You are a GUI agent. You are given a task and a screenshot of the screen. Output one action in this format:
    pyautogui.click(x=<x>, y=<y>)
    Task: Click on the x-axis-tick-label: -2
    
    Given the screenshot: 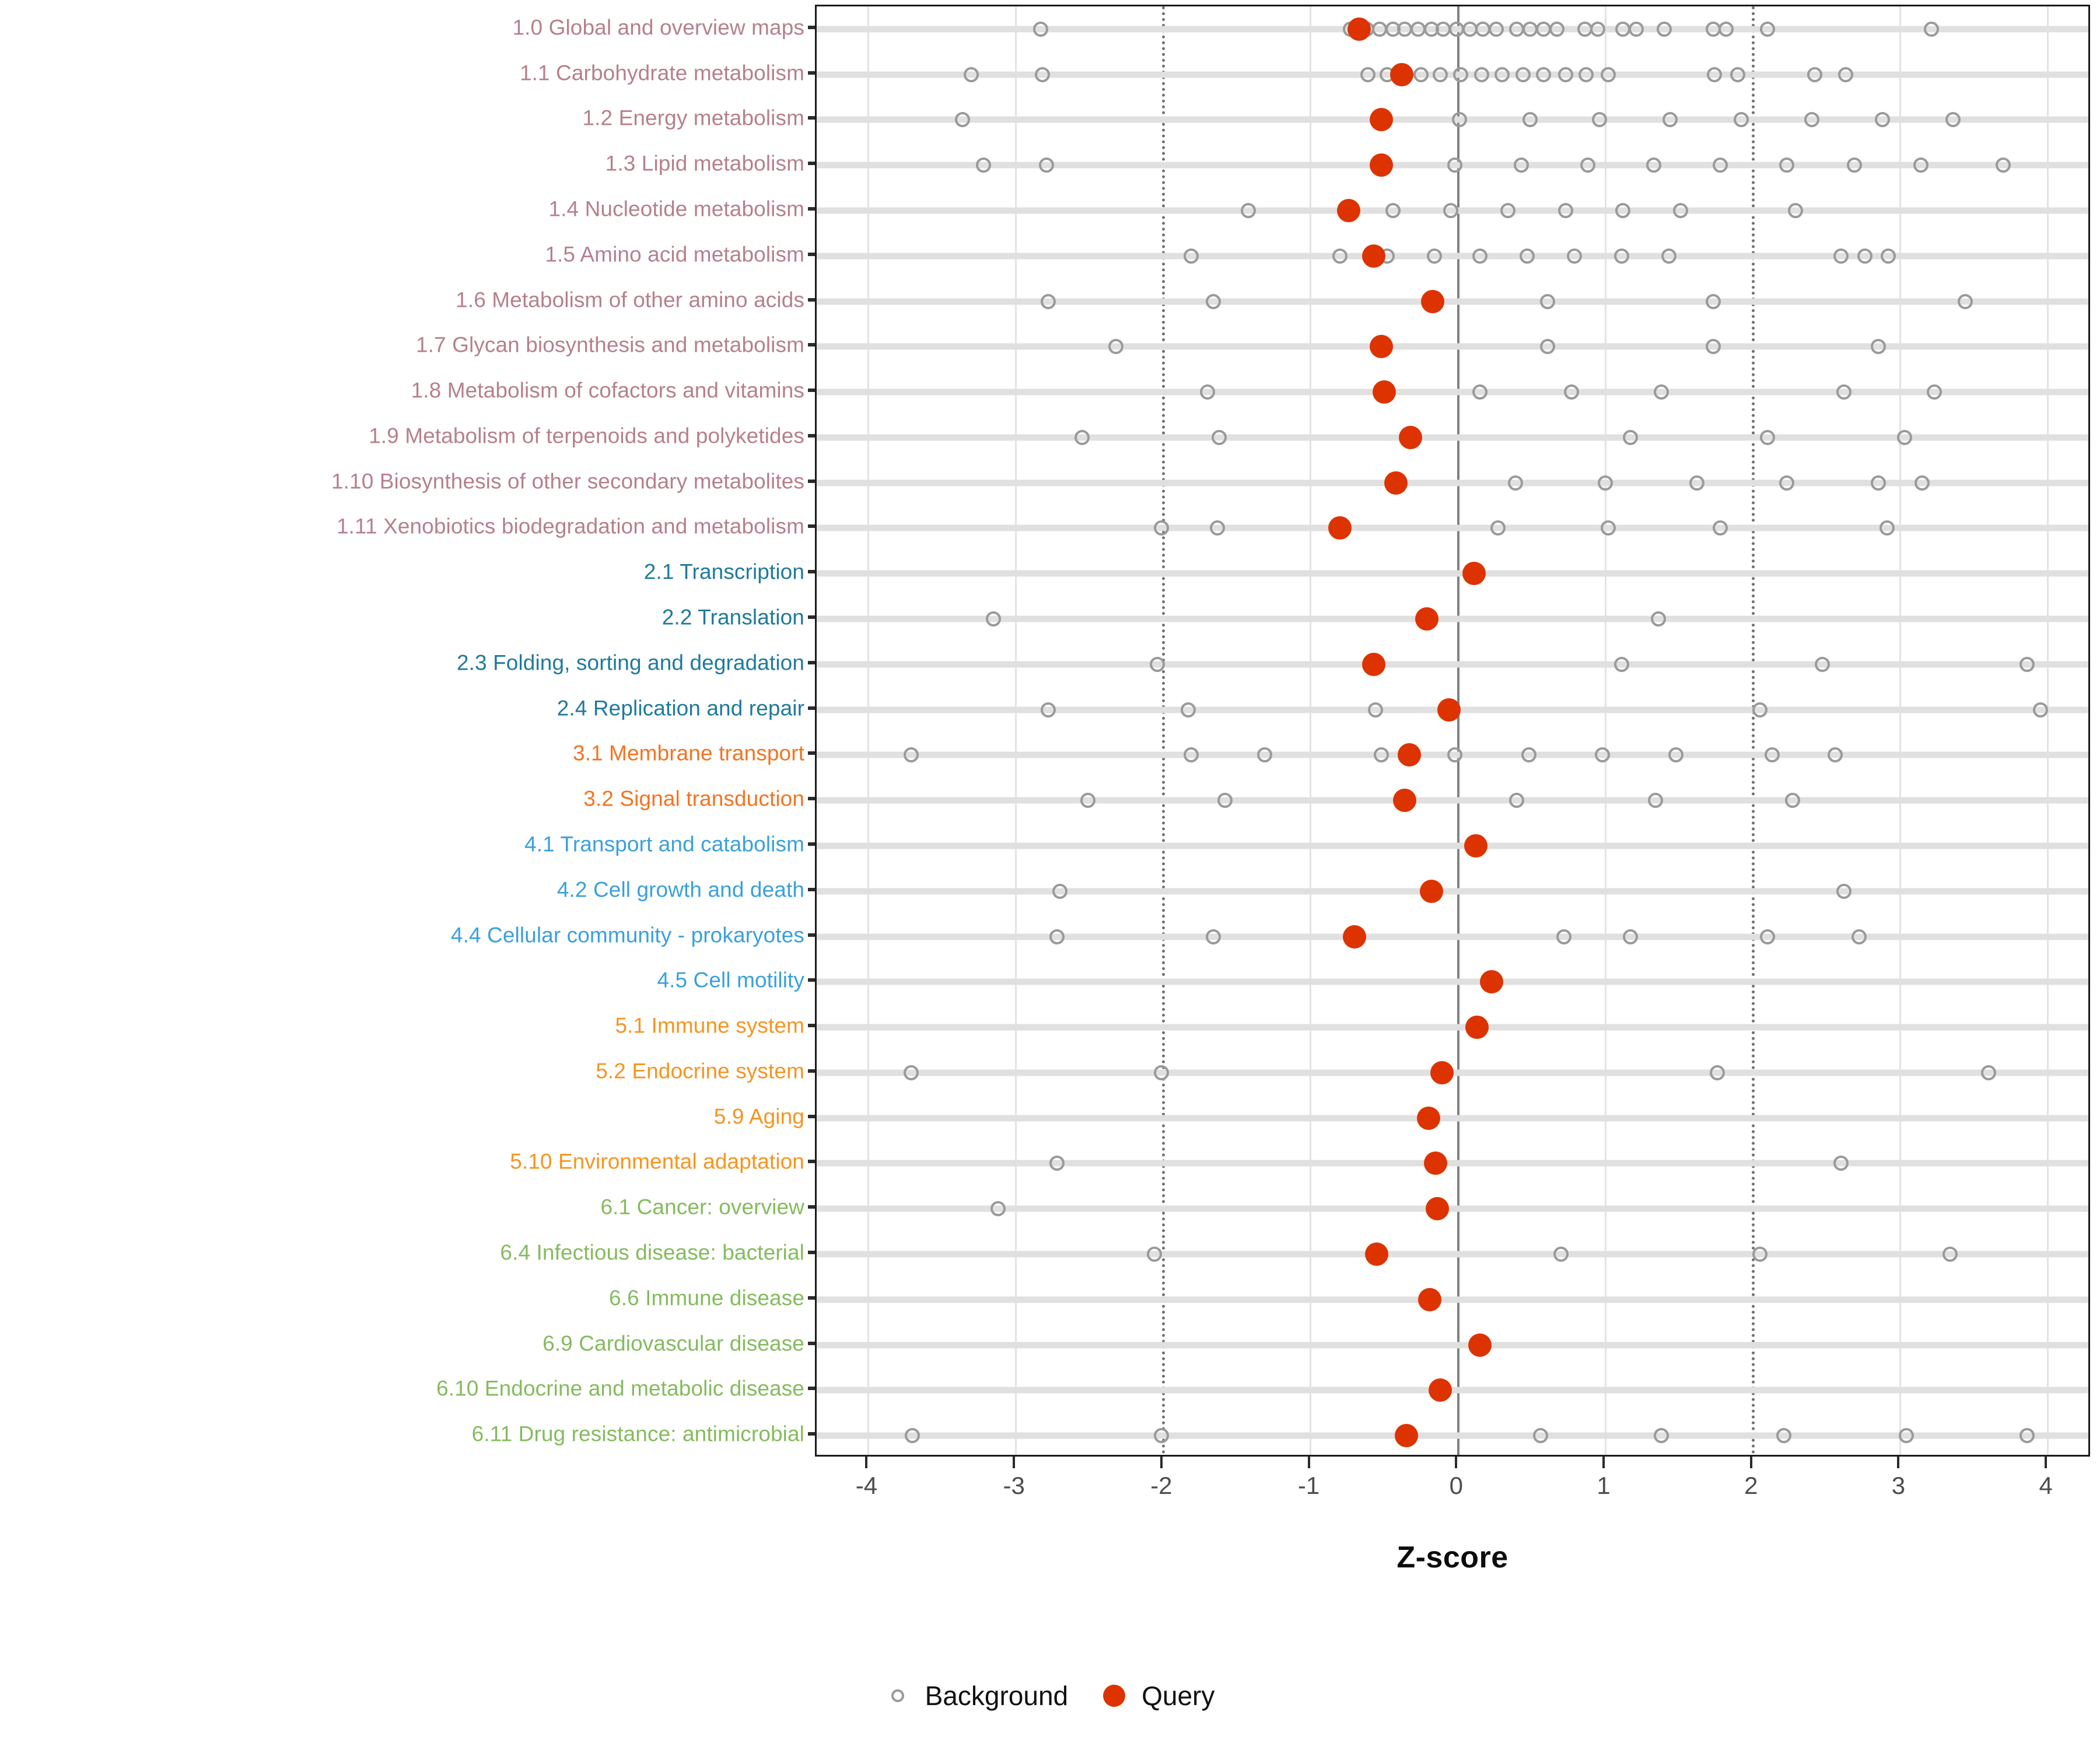 What is the action you would take?
    pyautogui.click(x=1161, y=1485)
    